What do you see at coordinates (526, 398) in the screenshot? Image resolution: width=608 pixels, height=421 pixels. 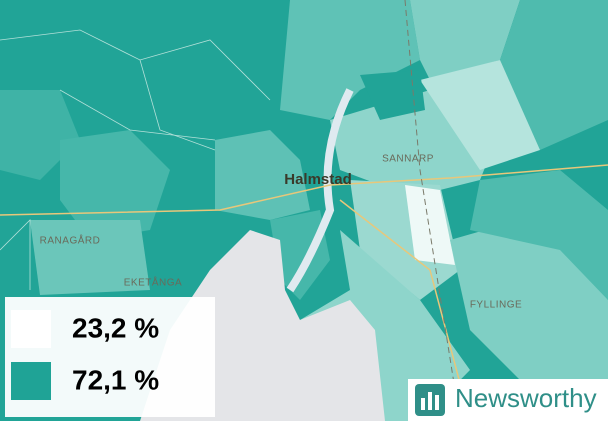 I see `logo-text: Newsworthy` at bounding box center [526, 398].